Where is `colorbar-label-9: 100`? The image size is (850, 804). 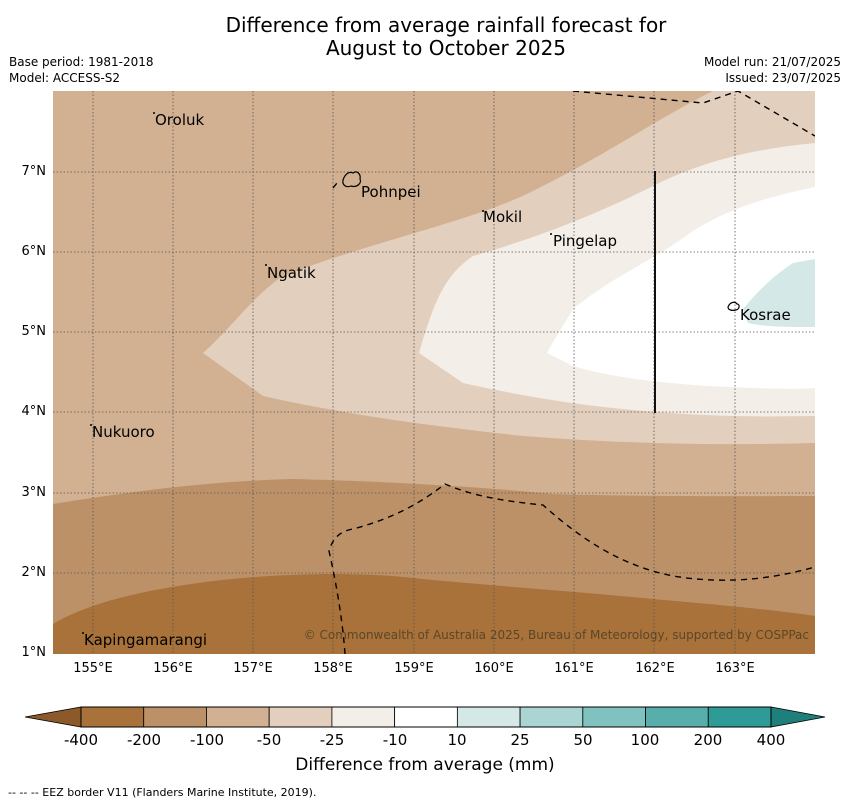
colorbar-label-9: 100 is located at coordinates (645, 740).